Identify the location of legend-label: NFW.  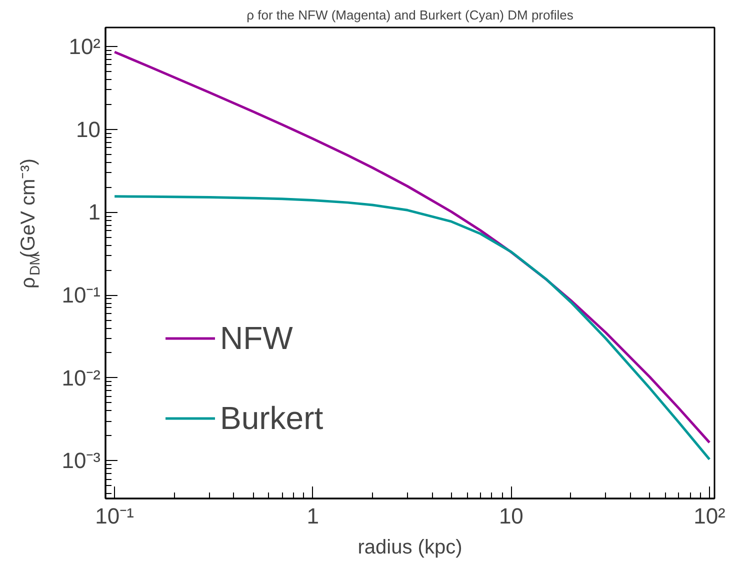
(256, 338).